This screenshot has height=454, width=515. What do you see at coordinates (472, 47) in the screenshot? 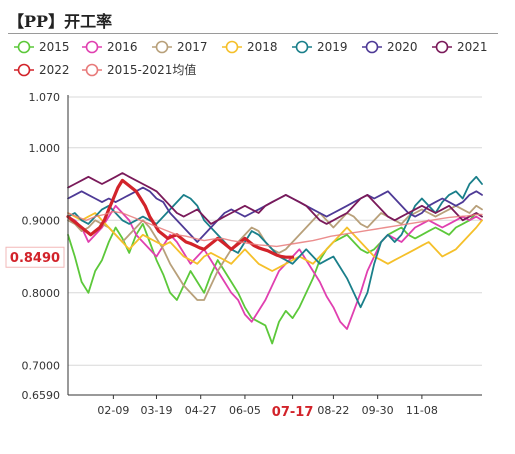
I see `legend-label-2021: 2021` at bounding box center [472, 47].